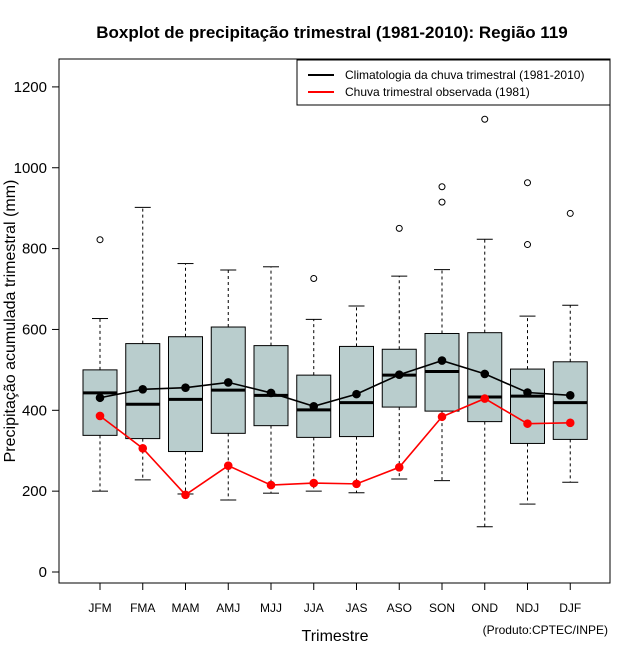  What do you see at coordinates (399, 608) in the screenshot?
I see `x-tick-label: ASO` at bounding box center [399, 608].